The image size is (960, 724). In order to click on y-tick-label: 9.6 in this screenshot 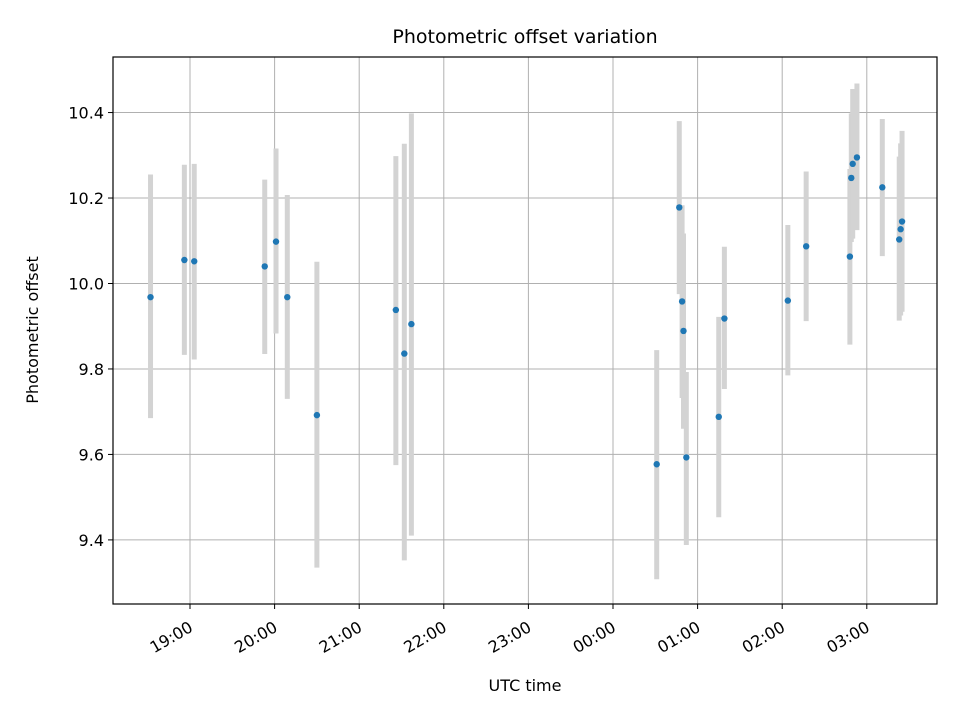, I will do `click(91, 454)`.